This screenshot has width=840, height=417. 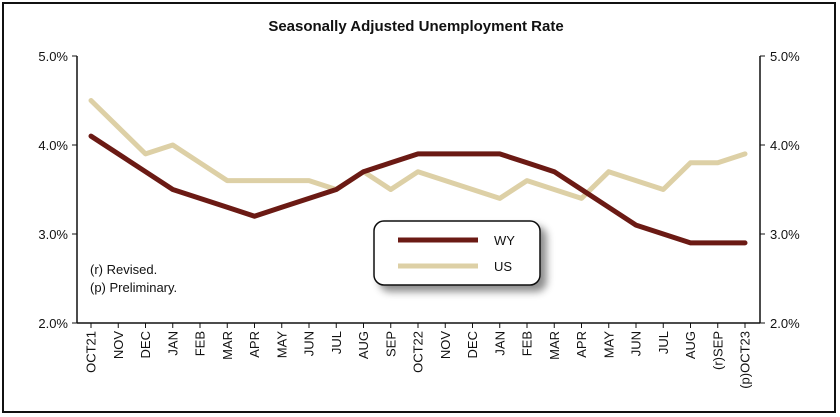 I want to click on x-tick-label: OCT21, so click(x=91, y=352).